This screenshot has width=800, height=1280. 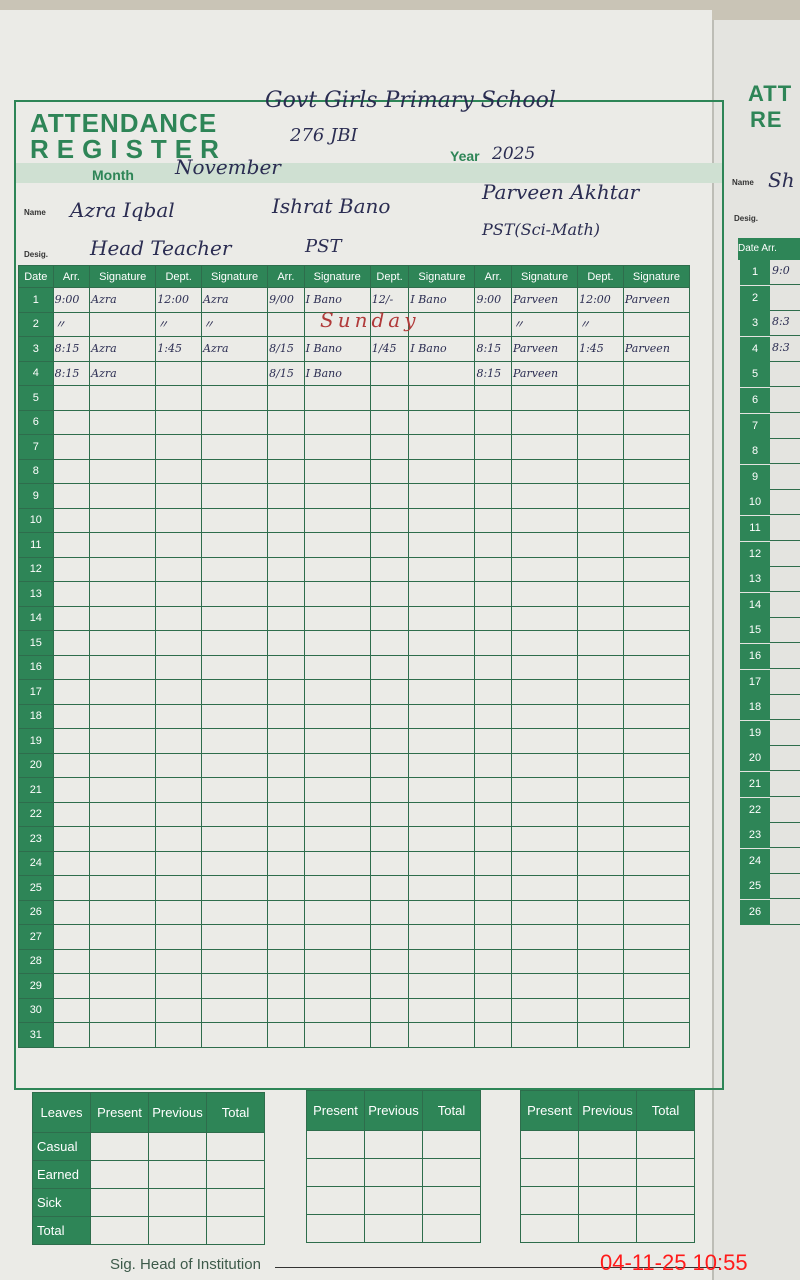 What do you see at coordinates (286, 373) in the screenshot?
I see `entry-cell: 8/15` at bounding box center [286, 373].